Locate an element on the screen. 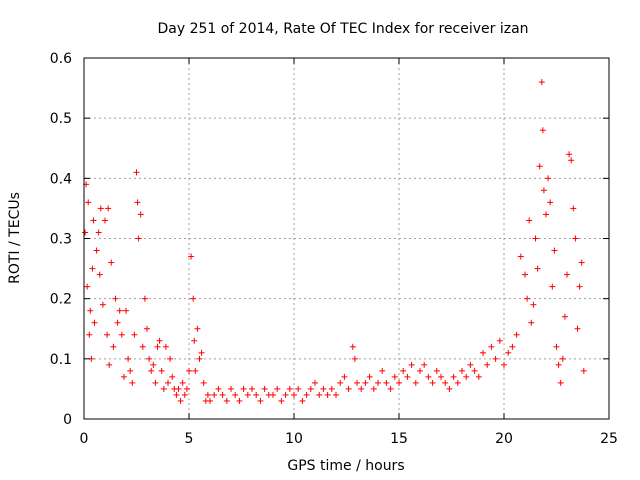 The width and height of the screenshot is (640, 480). y-tick-label: 0 is located at coordinates (67, 420).